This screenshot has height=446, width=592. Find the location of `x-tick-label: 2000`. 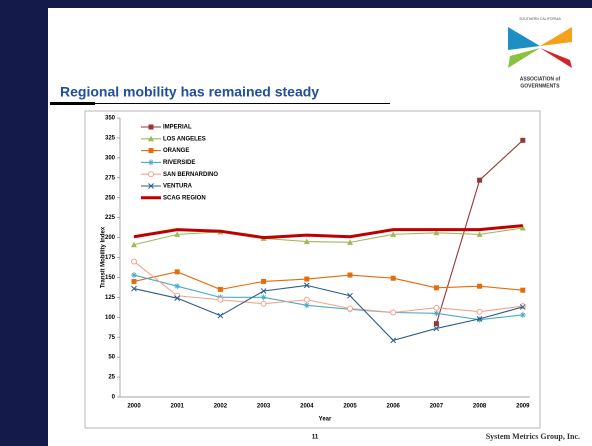

x-tick-label: 2000 is located at coordinates (134, 407).